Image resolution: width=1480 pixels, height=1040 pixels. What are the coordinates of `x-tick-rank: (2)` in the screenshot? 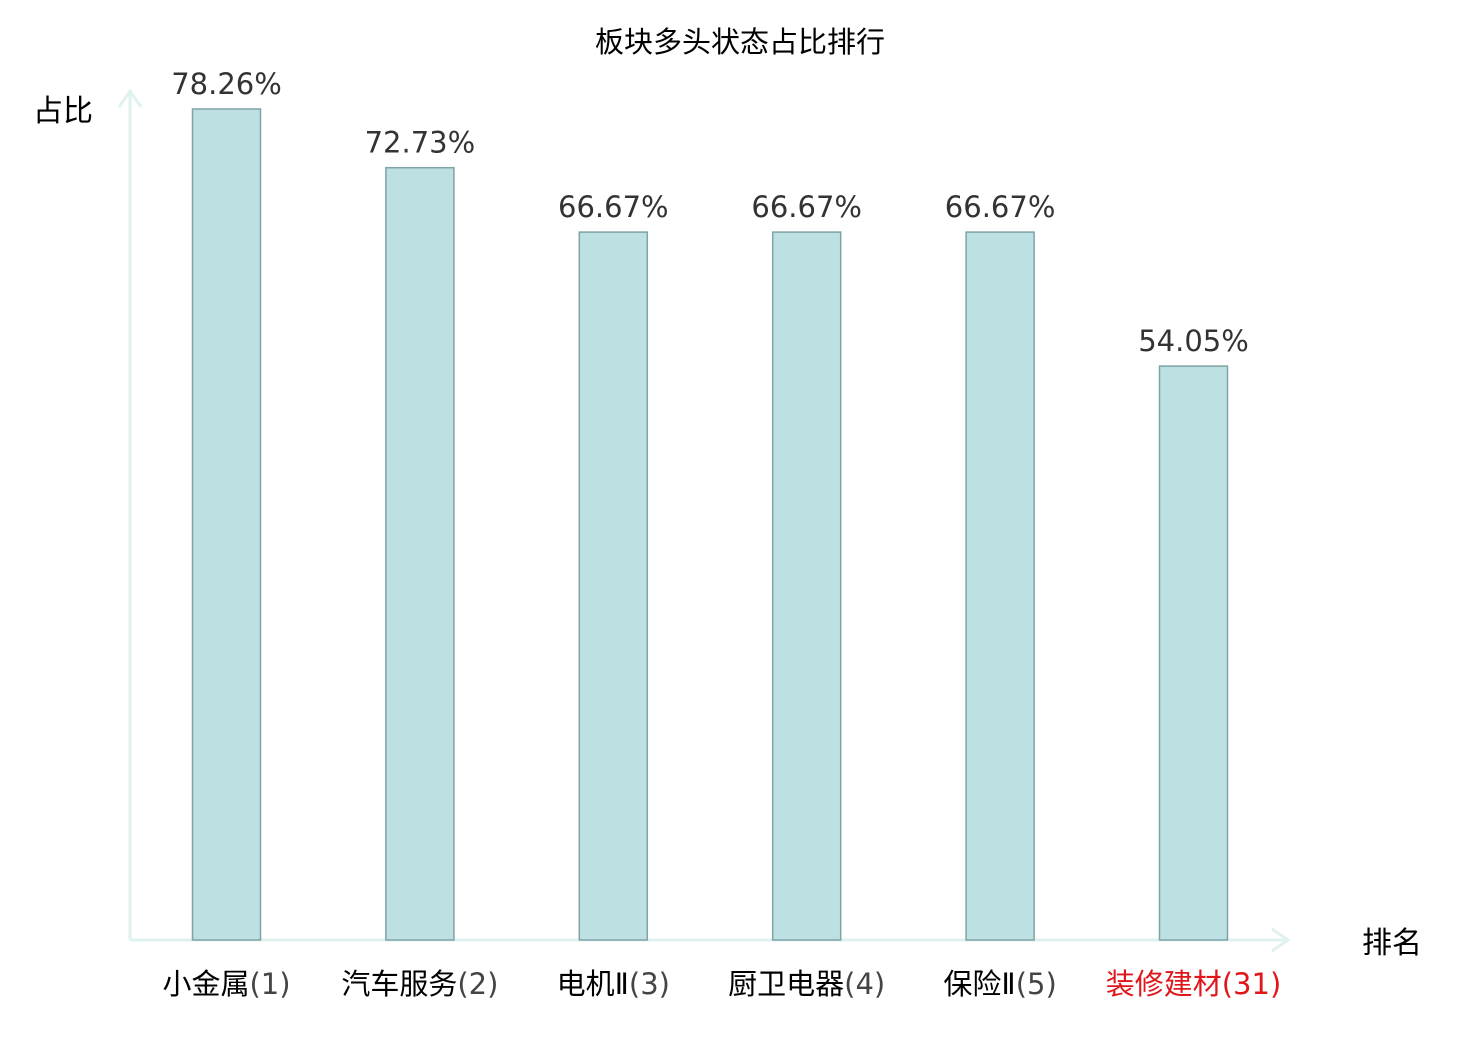 It's located at (477, 984).